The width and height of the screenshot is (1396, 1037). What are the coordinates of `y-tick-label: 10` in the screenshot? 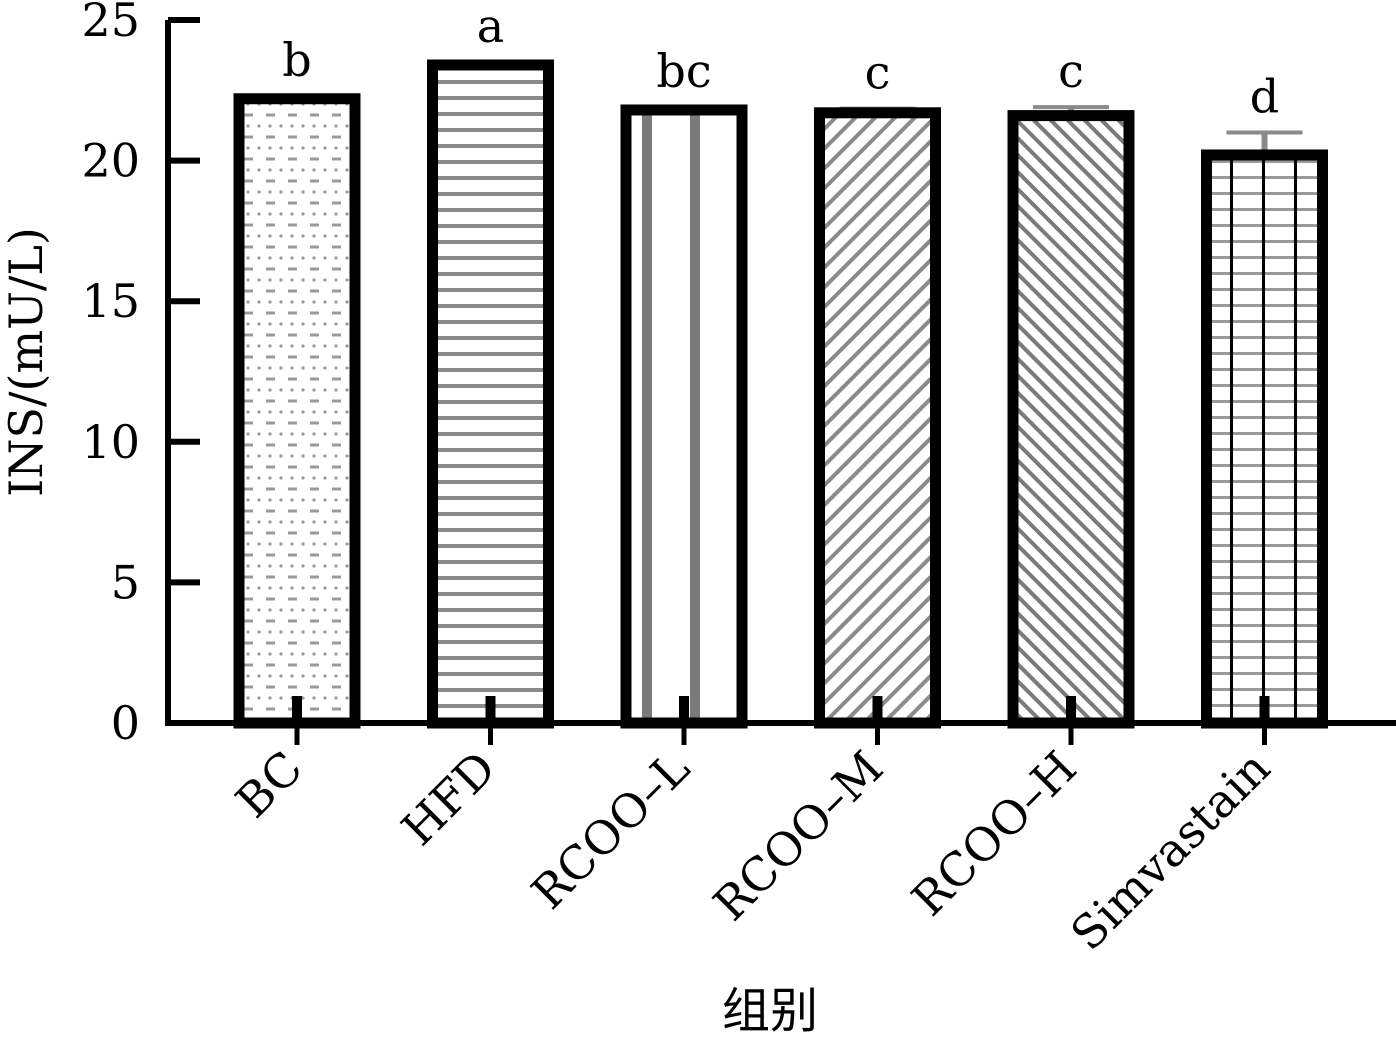 It's located at (110, 442).